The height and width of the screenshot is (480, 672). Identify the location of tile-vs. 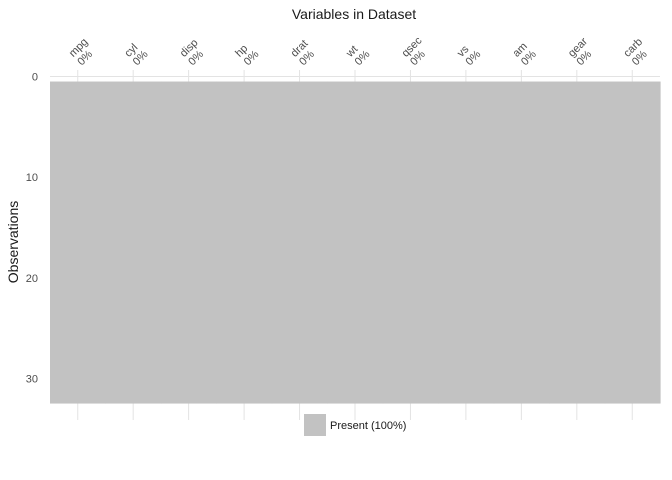
(466, 242).